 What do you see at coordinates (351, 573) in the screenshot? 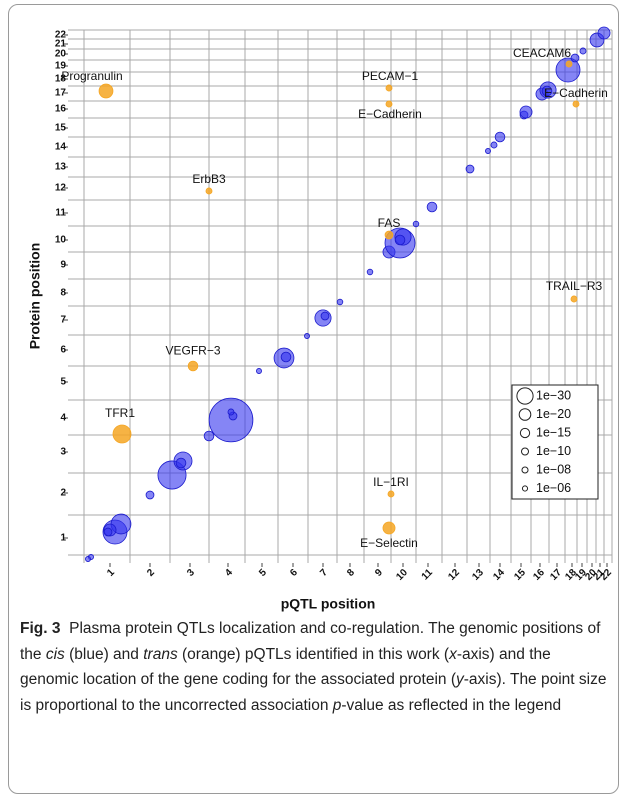
I see `x-tick-label: 8` at bounding box center [351, 573].